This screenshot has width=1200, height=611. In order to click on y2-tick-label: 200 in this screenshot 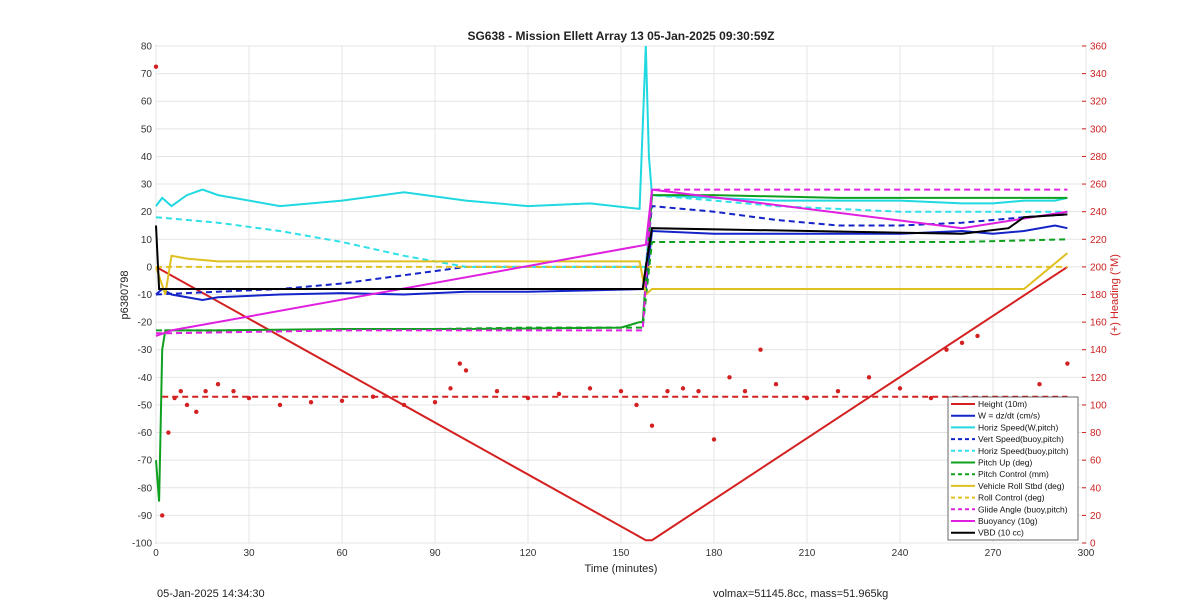, I will do `click(1098, 267)`.